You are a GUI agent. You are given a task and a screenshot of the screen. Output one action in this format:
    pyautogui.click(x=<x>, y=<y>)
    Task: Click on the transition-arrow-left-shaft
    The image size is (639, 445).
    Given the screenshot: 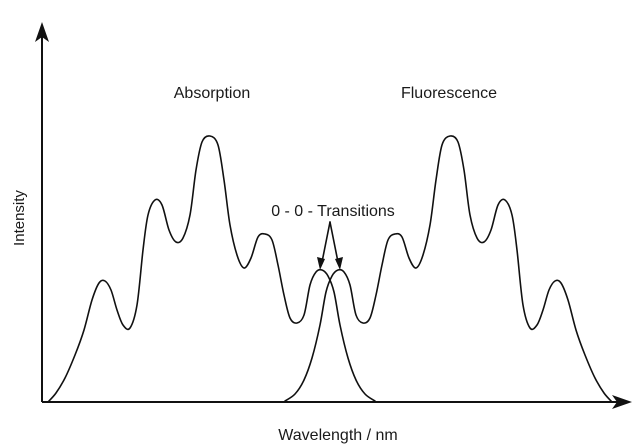 What is the action you would take?
    pyautogui.click(x=326, y=242)
    